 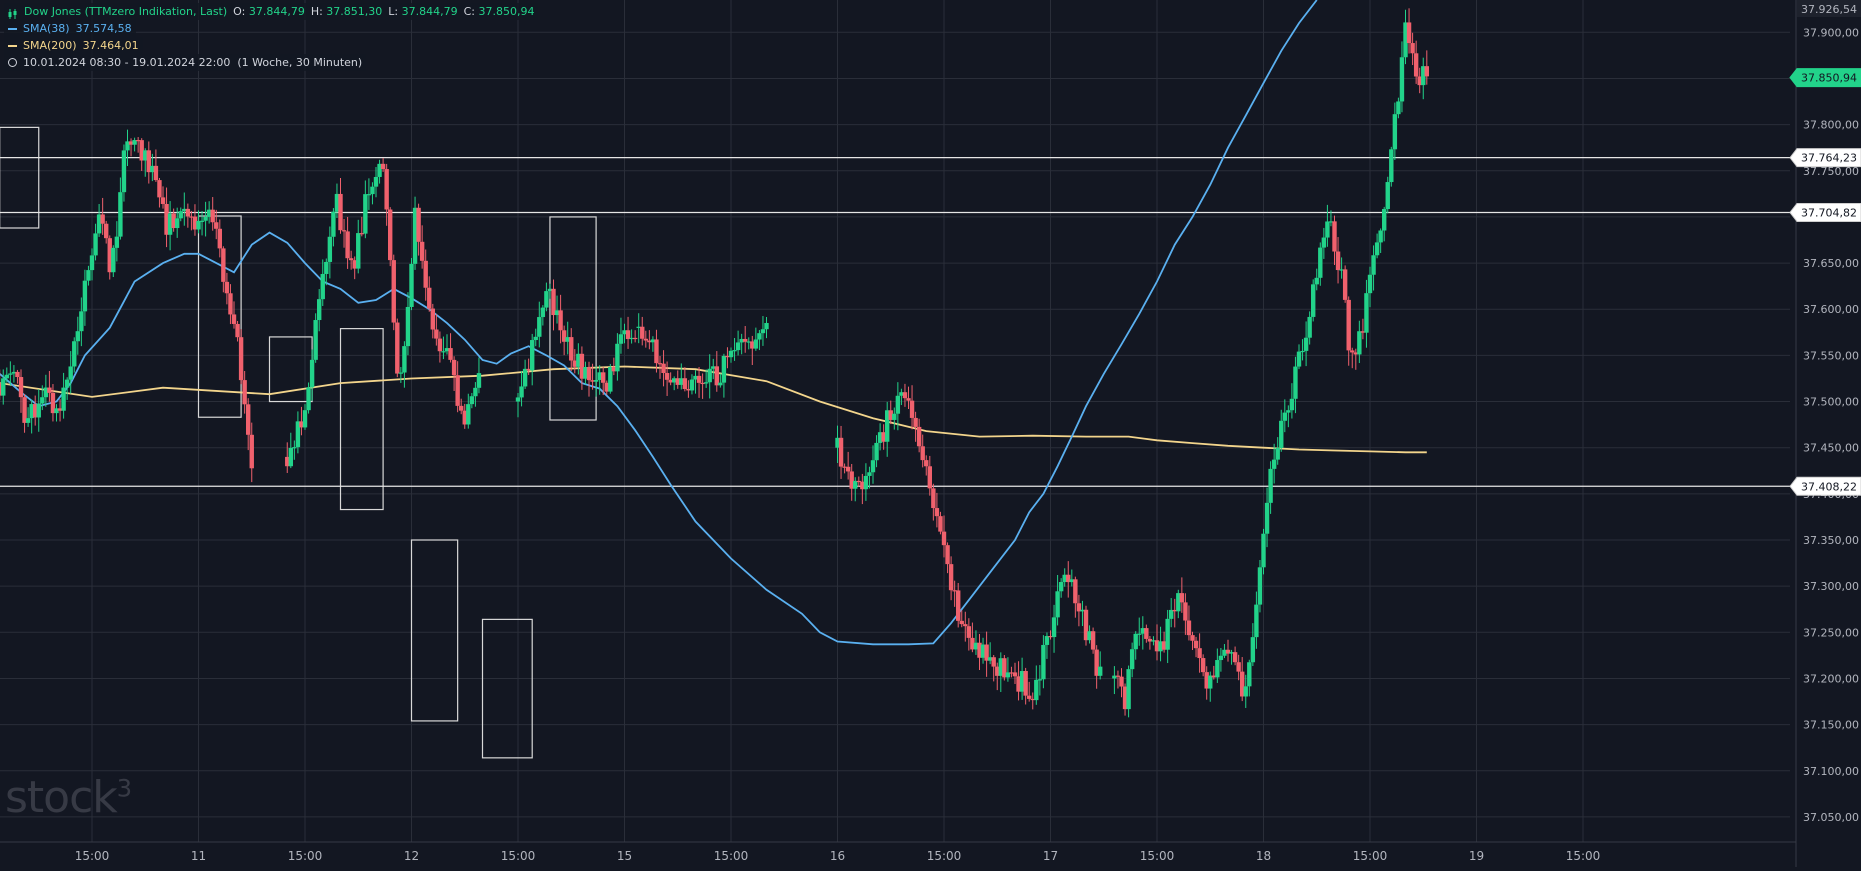 I want to click on y-tick-label: 37.600,00, so click(x=1831, y=309).